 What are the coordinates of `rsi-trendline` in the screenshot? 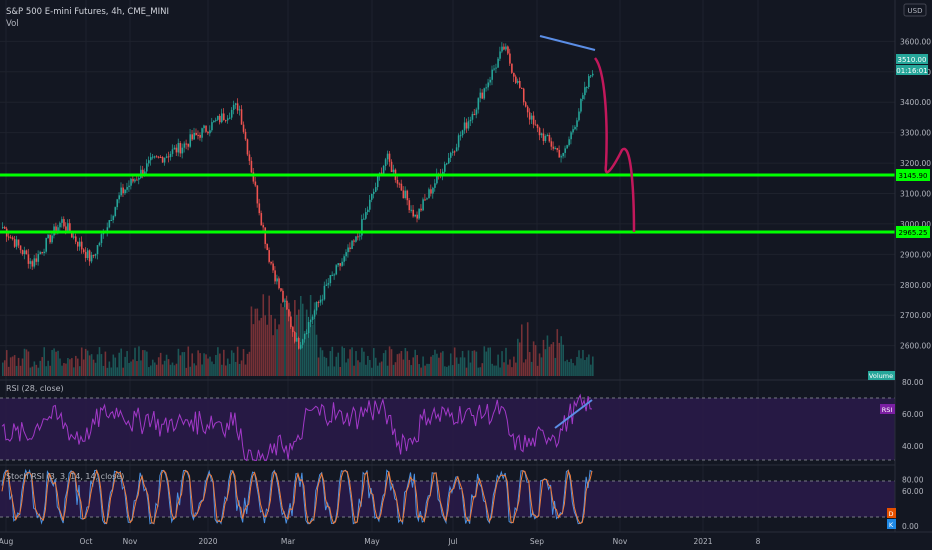 It's located at (573, 414).